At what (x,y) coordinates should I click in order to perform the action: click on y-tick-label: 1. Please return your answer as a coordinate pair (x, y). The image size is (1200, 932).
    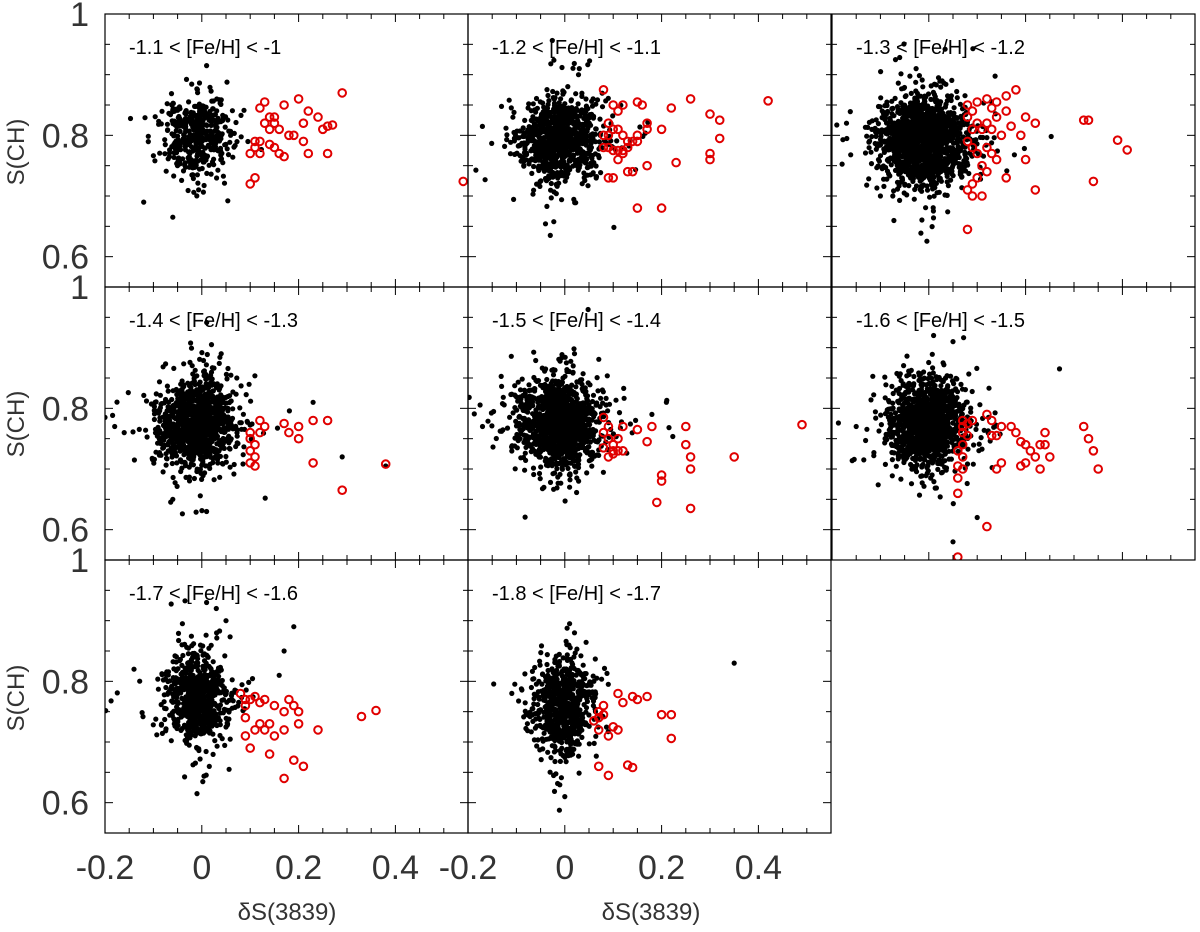
    Looking at the image, I should click on (79, 288).